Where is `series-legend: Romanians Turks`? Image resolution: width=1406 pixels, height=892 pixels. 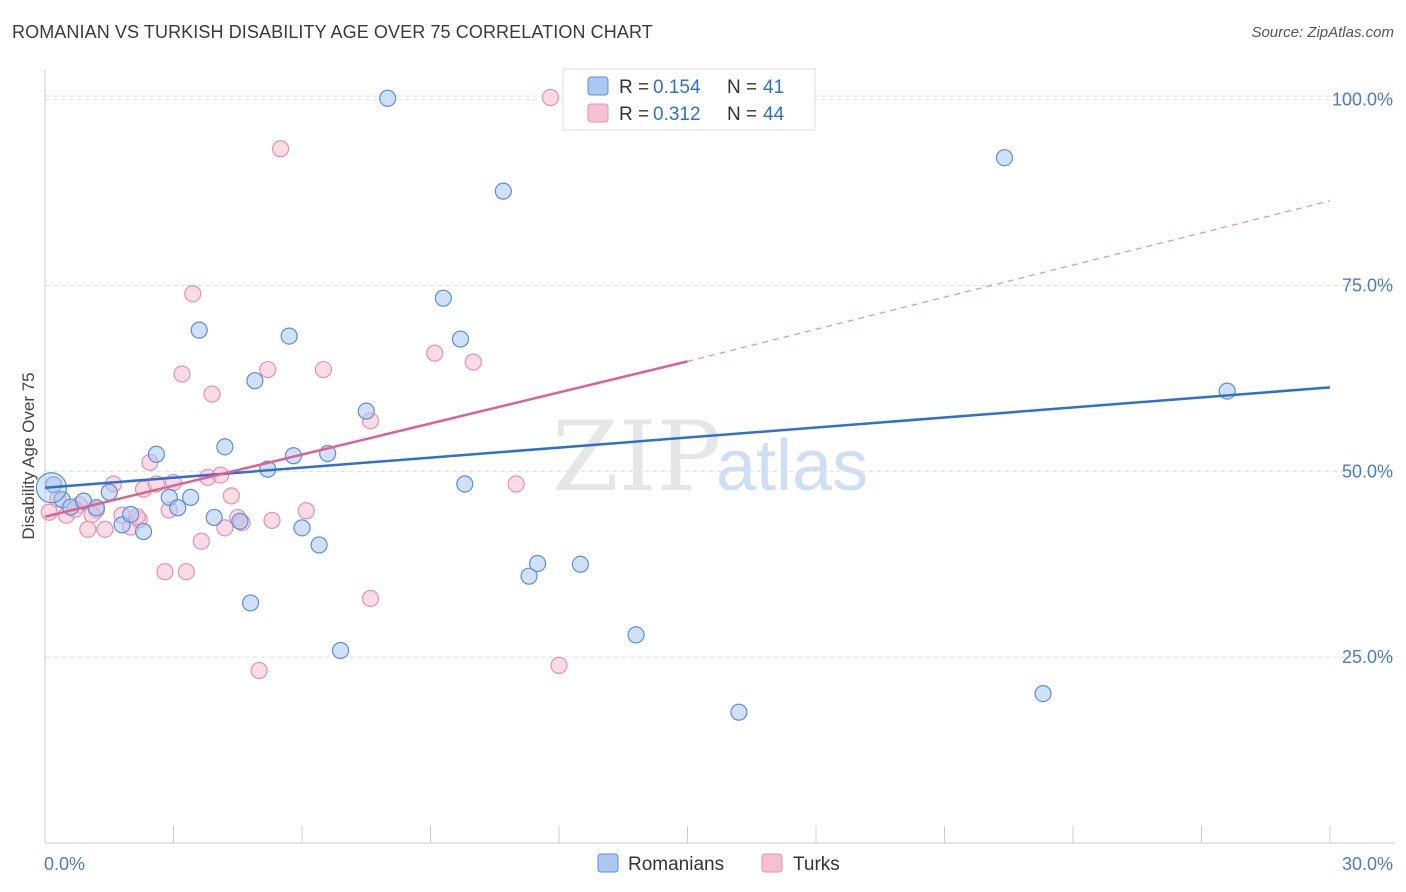
series-legend: Romanians Turks is located at coordinates (718, 864).